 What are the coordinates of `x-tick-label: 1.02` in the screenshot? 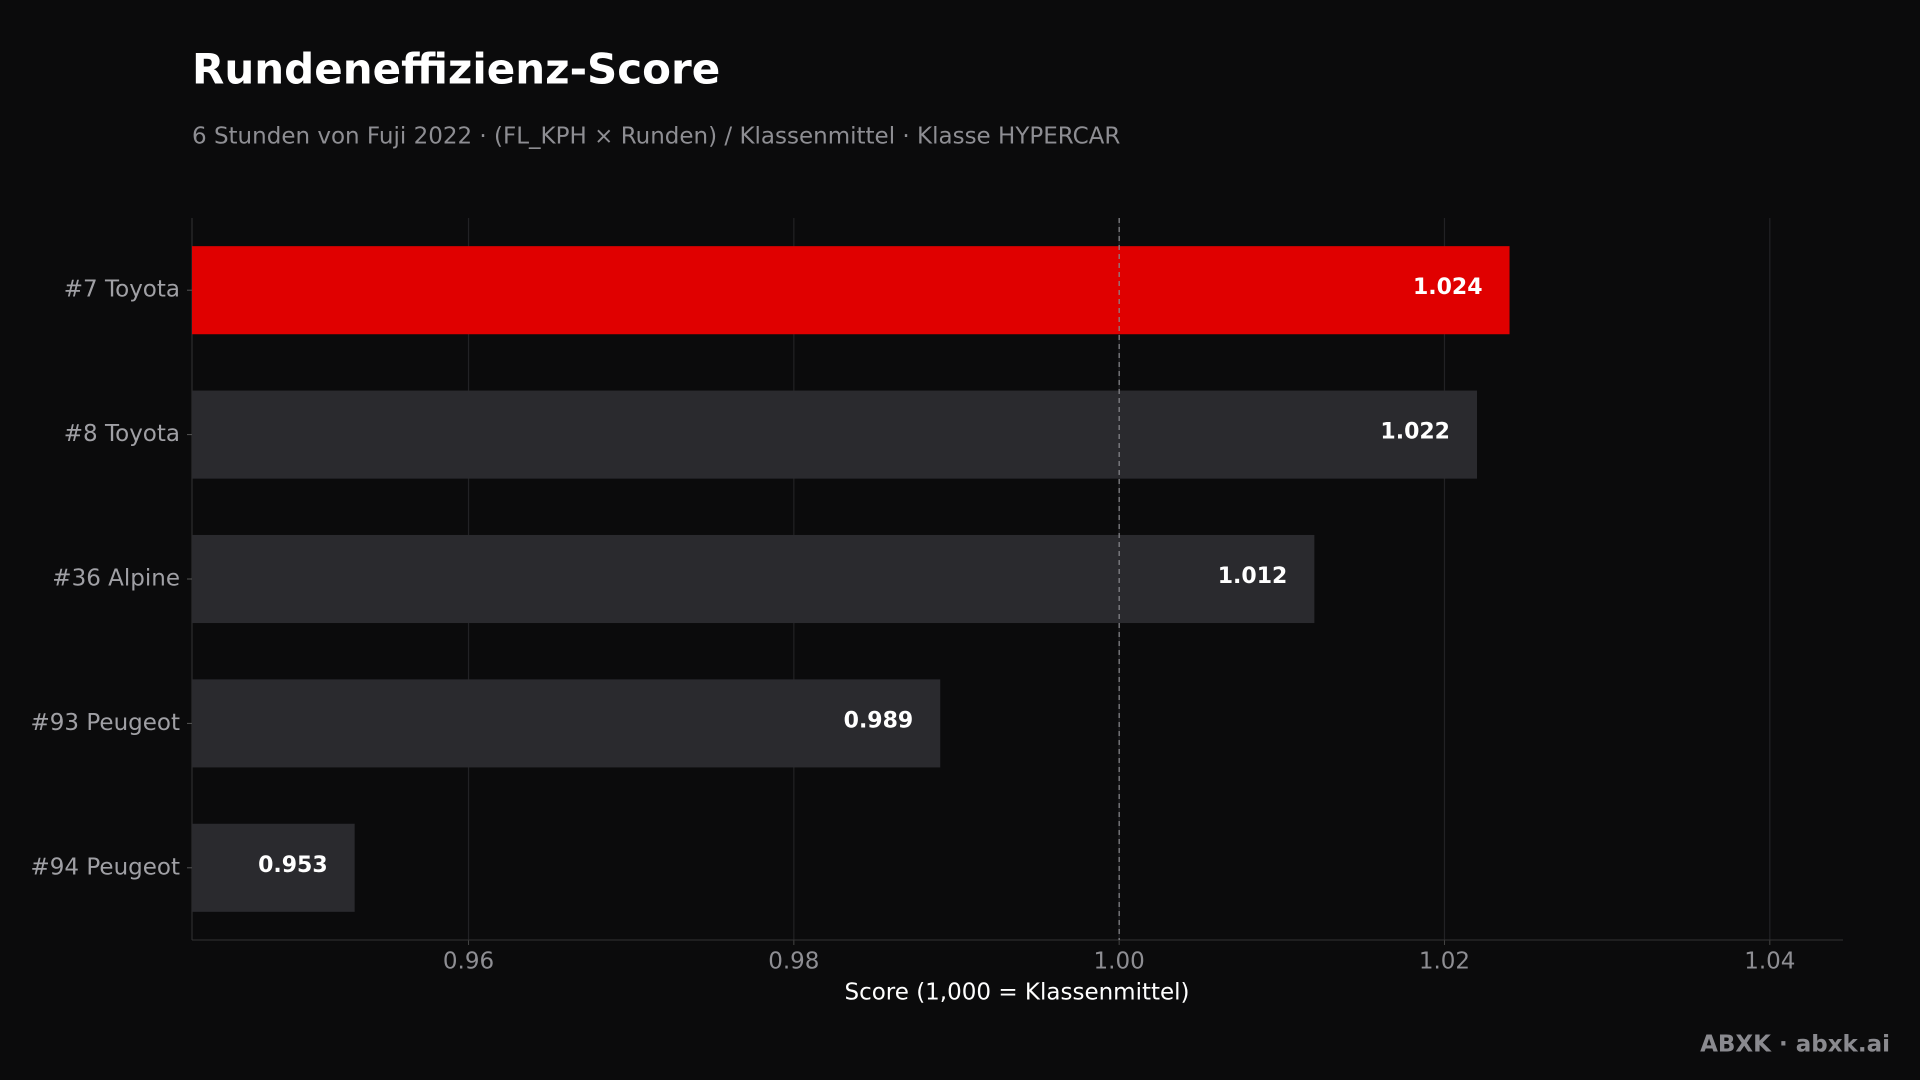 It's located at (1444, 962).